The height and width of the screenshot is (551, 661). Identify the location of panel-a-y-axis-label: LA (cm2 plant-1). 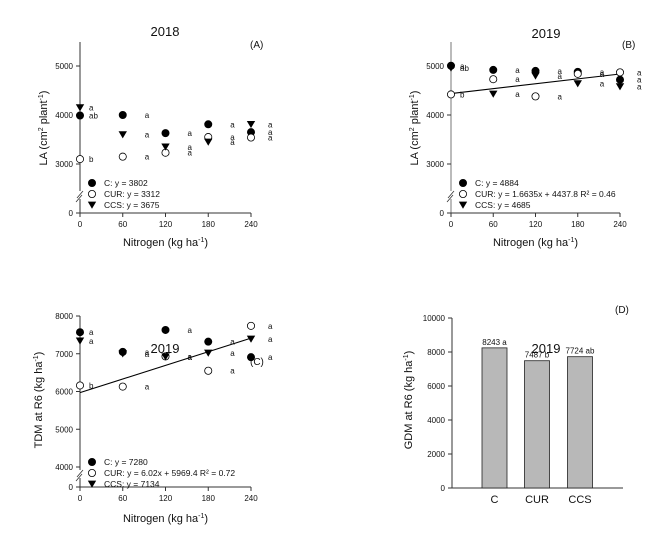
(44, 128).